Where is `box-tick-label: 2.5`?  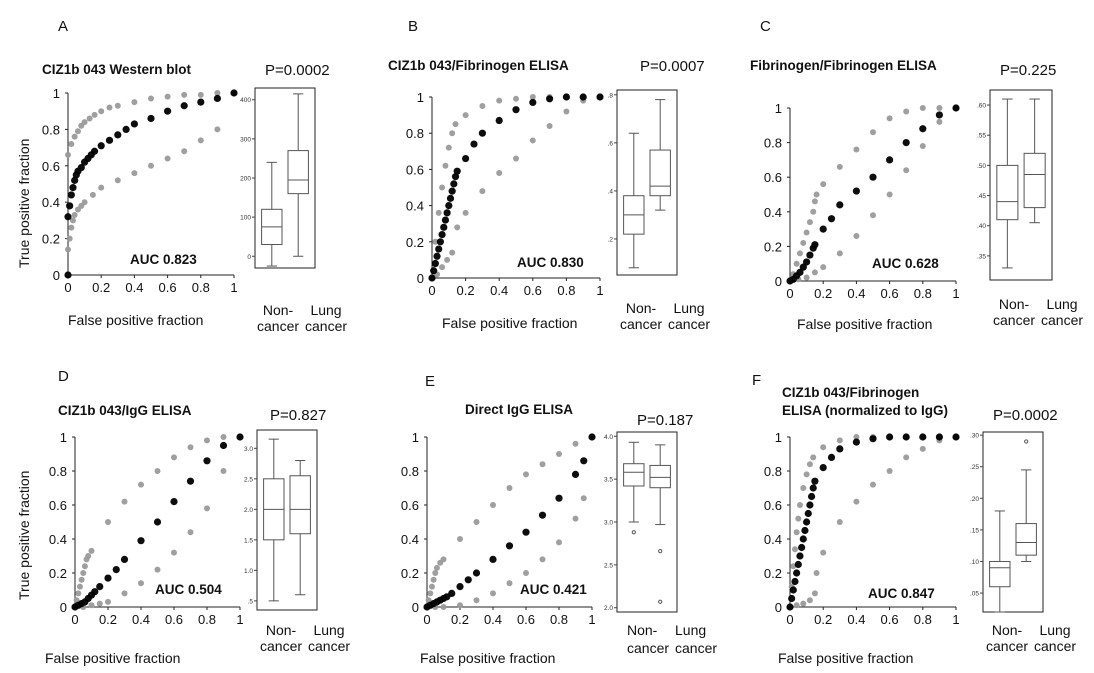
box-tick-label: 2.5 is located at coordinates (608, 565).